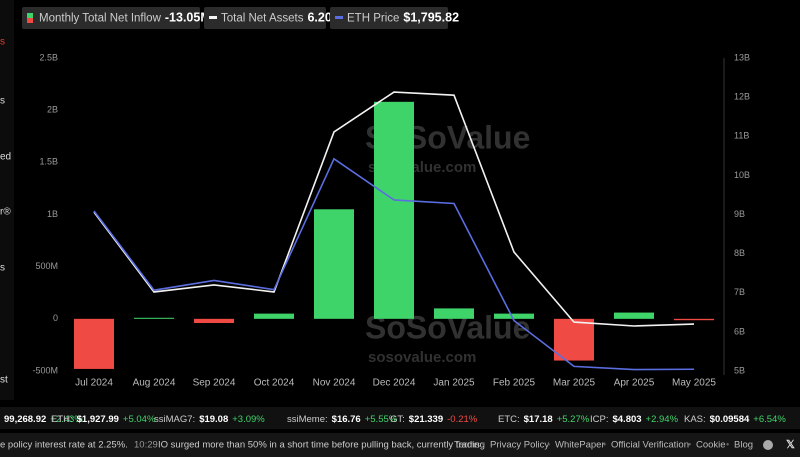 Image resolution: width=800 pixels, height=457 pixels. I want to click on y2-tick-label: 11B, so click(741, 136).